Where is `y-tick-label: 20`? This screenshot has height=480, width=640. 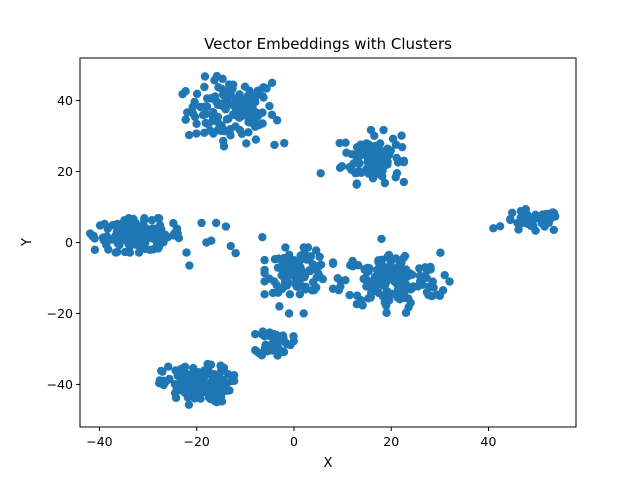 y-tick-label: 20 is located at coordinates (65, 171).